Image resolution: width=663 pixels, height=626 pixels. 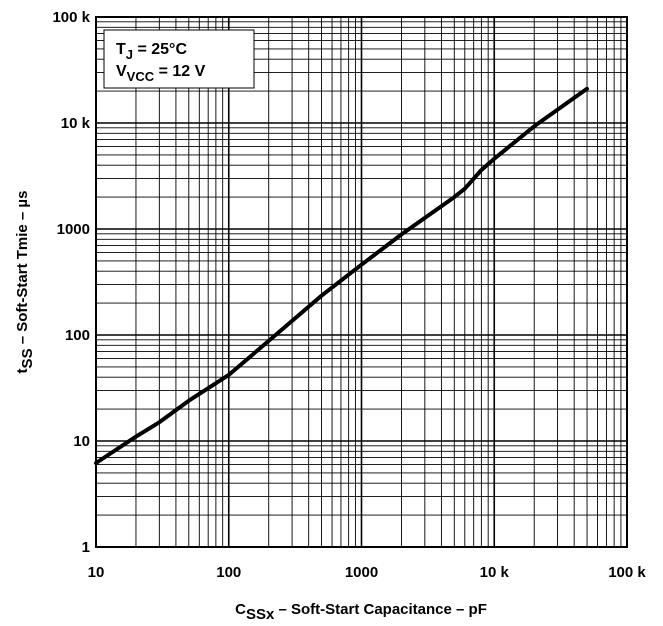 I want to click on x-tick-label: 100 k, so click(x=627, y=572).